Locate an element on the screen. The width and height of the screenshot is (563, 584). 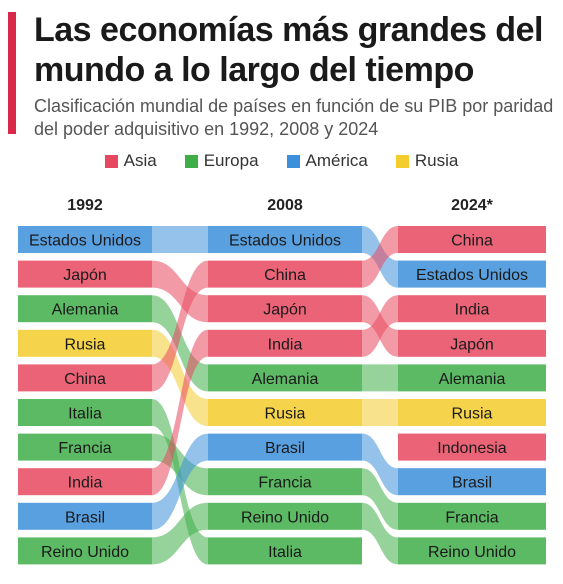
bar-2008-rusia is located at coordinates (285, 412).